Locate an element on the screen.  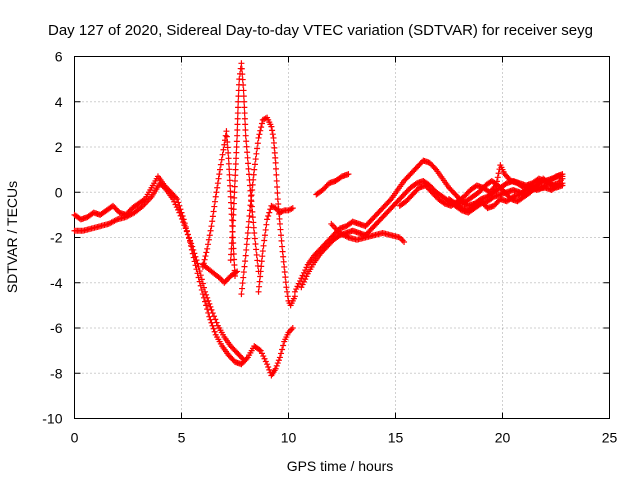
y-tick-label: 0 is located at coordinates (59, 192).